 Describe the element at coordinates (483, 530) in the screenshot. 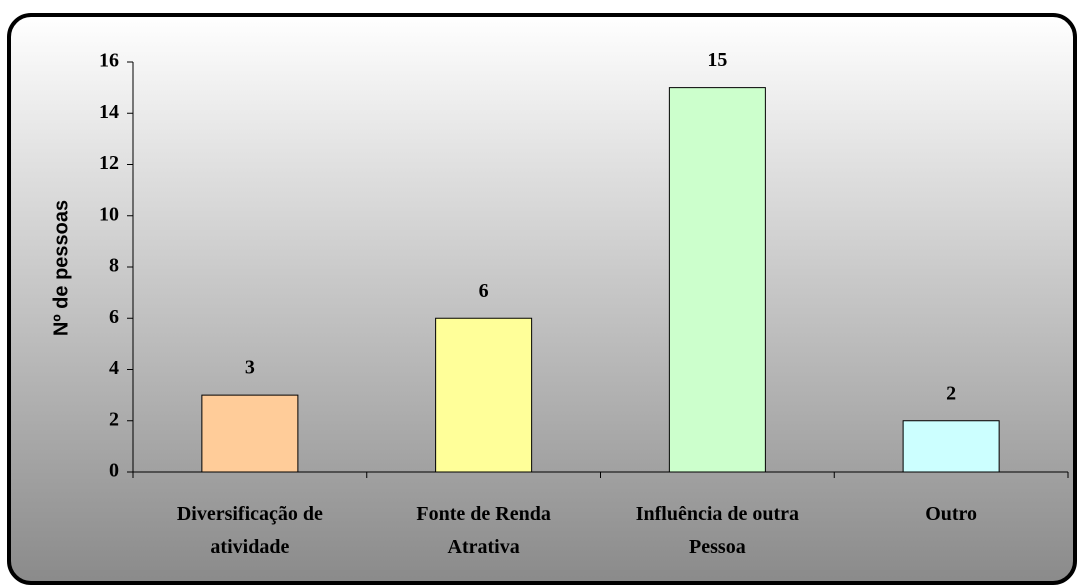

I see `x-tick-label: Fonte de Renda Atrativa` at that location.